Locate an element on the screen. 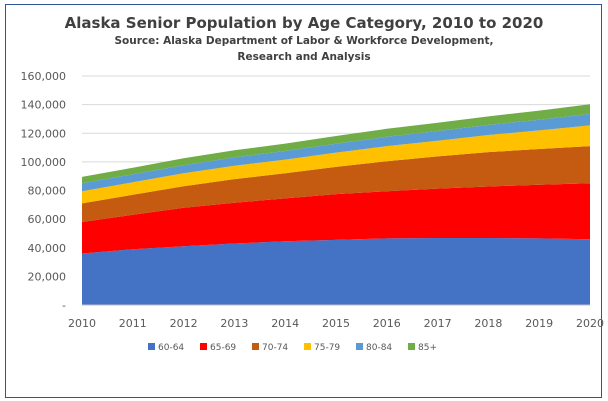 The height and width of the screenshot is (401, 608). y-tick-label: 100,000 is located at coordinates (44, 162).